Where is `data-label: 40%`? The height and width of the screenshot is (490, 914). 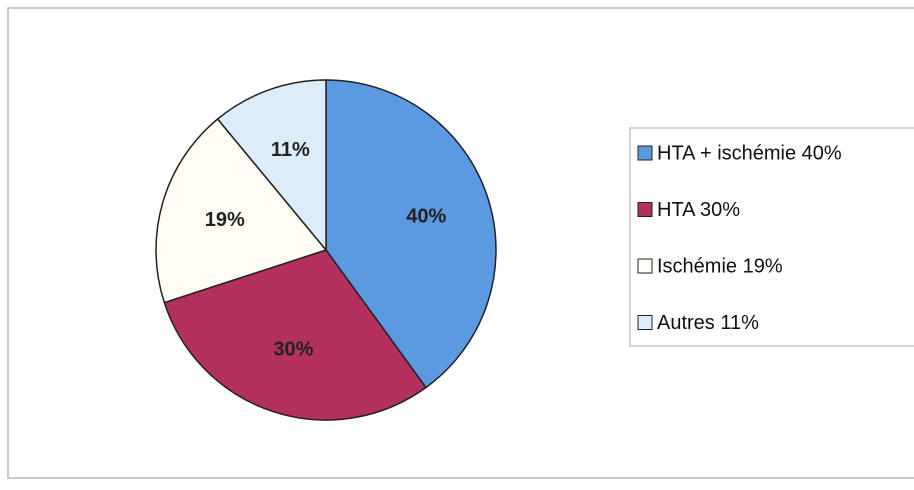
data-label: 40% is located at coordinates (426, 217).